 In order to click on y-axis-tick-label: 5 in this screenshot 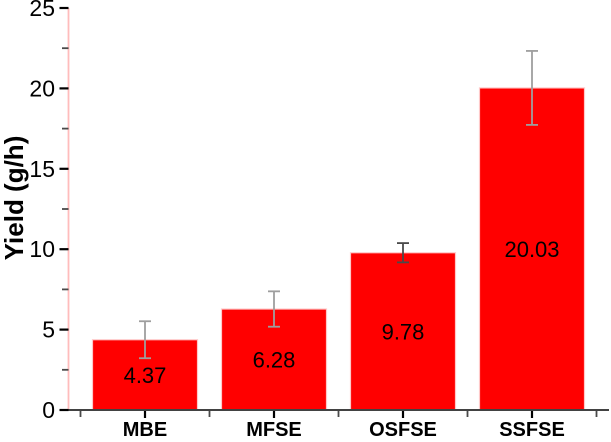, I will do `click(48, 330)`.